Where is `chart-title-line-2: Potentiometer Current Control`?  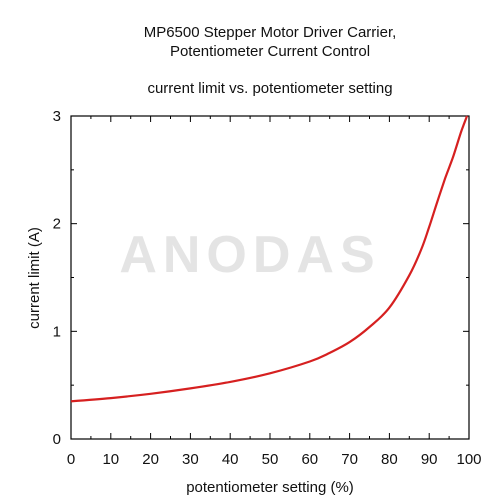 chart-title-line-2: Potentiometer Current Control is located at coordinates (270, 51).